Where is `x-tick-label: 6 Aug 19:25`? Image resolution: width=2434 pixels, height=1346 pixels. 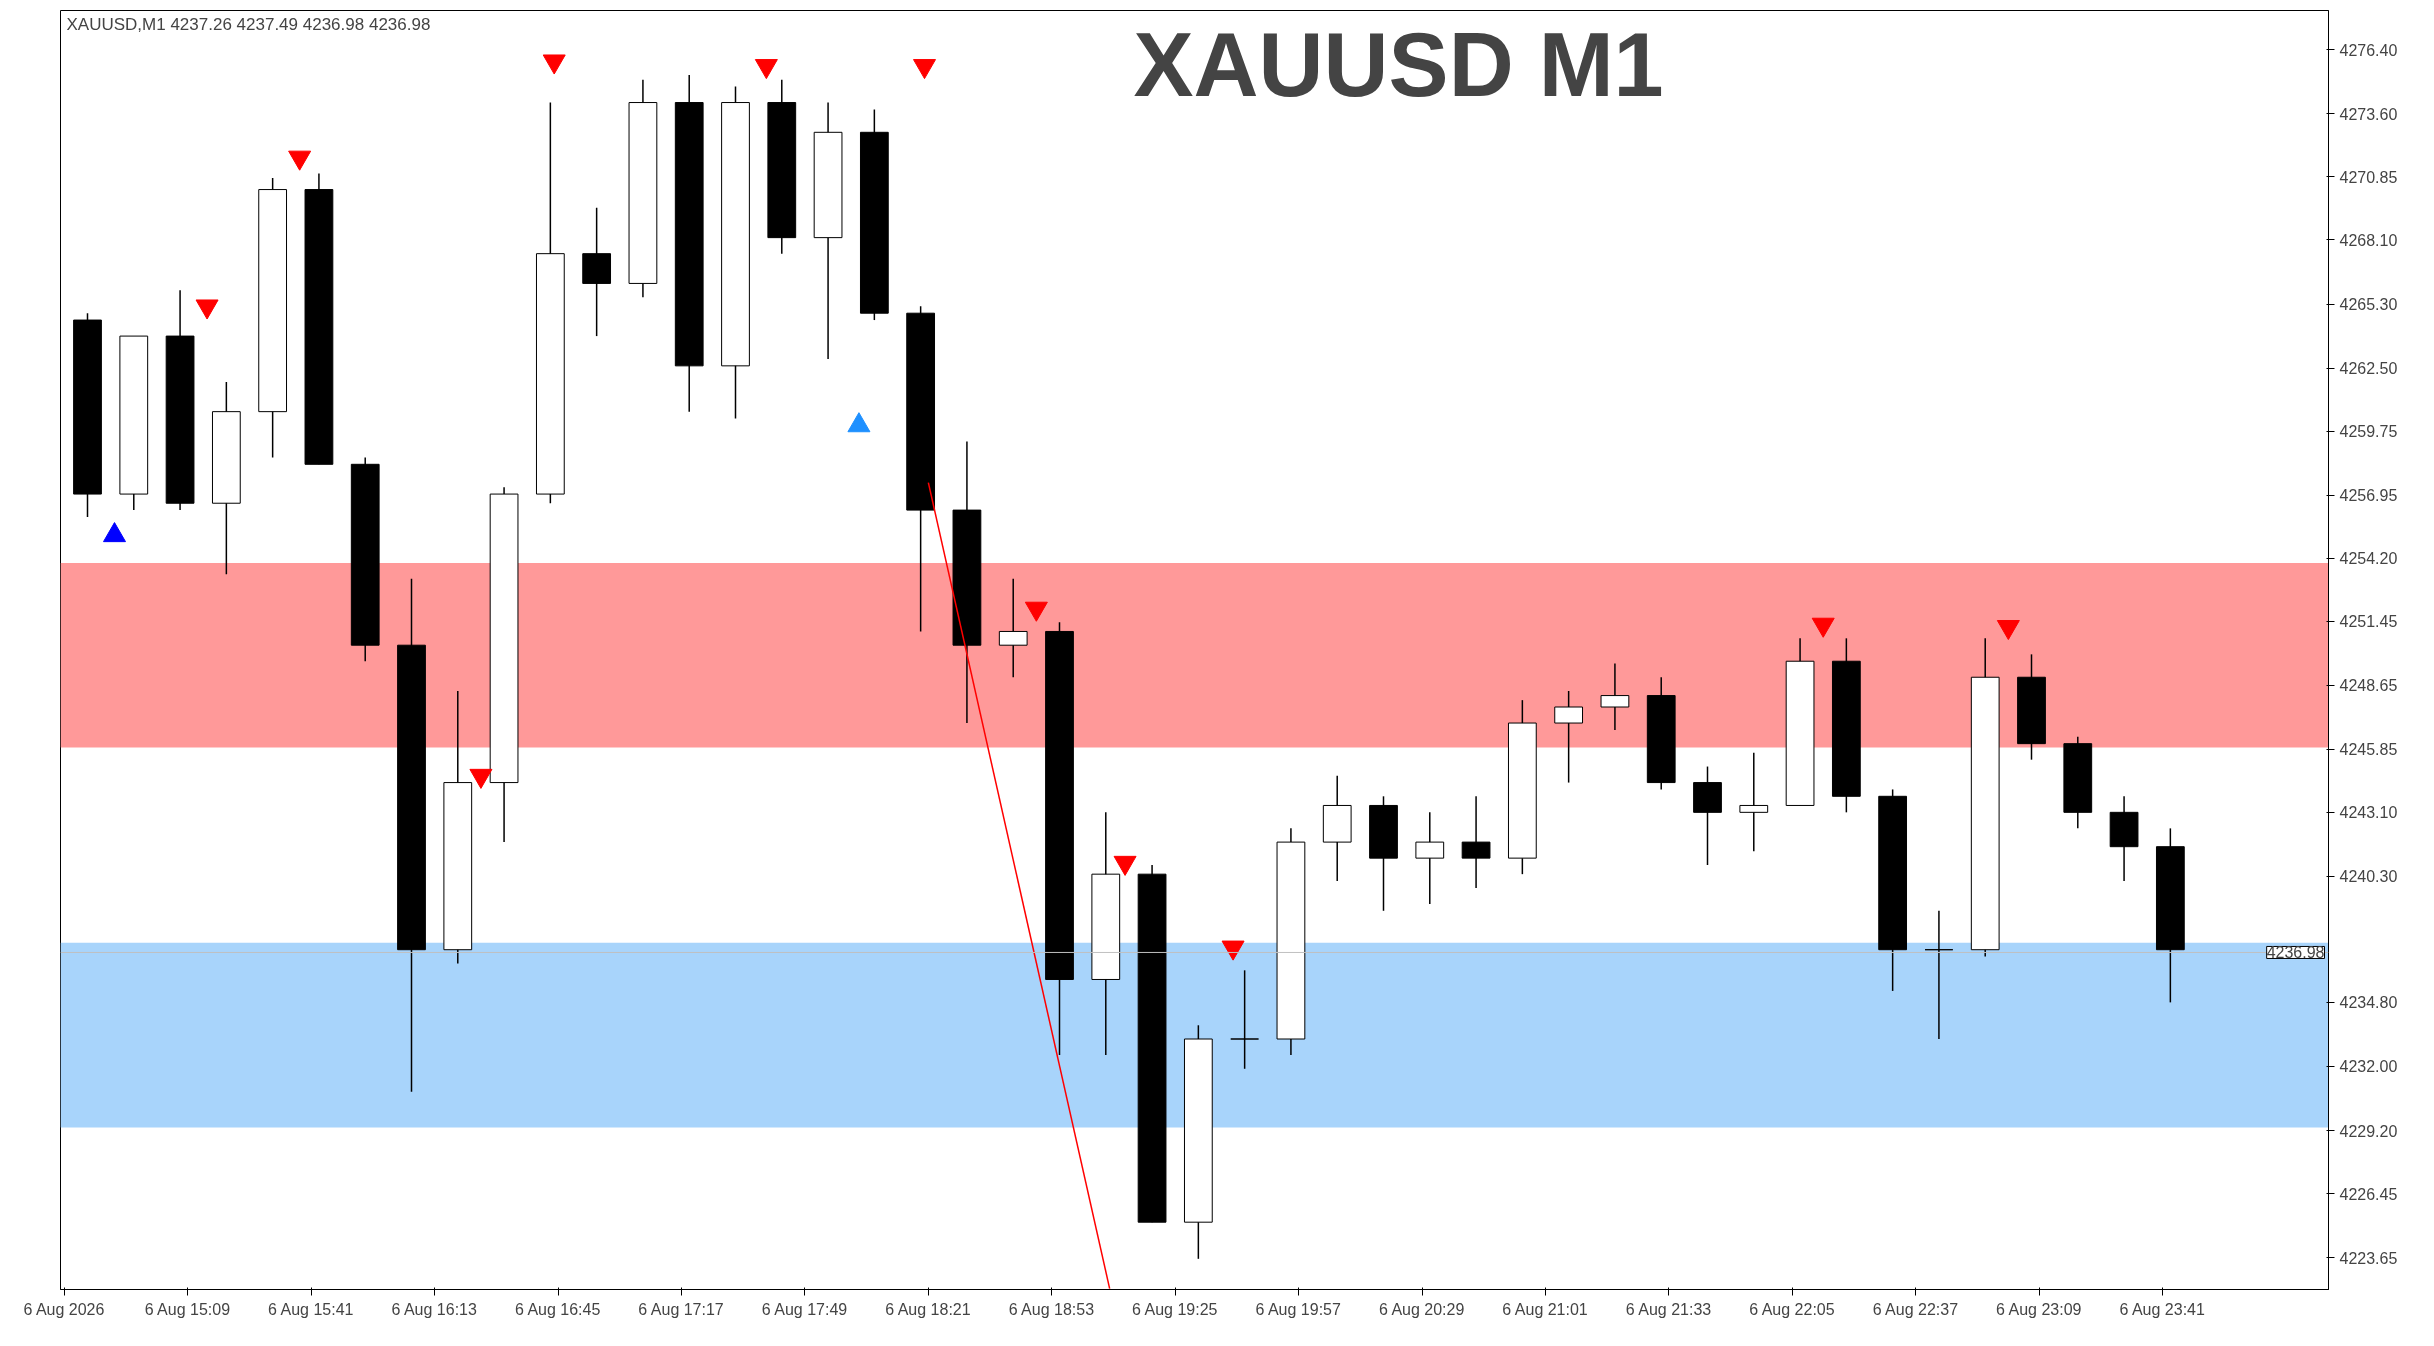
x-tick-label: 6 Aug 19:25 is located at coordinates (1175, 1309).